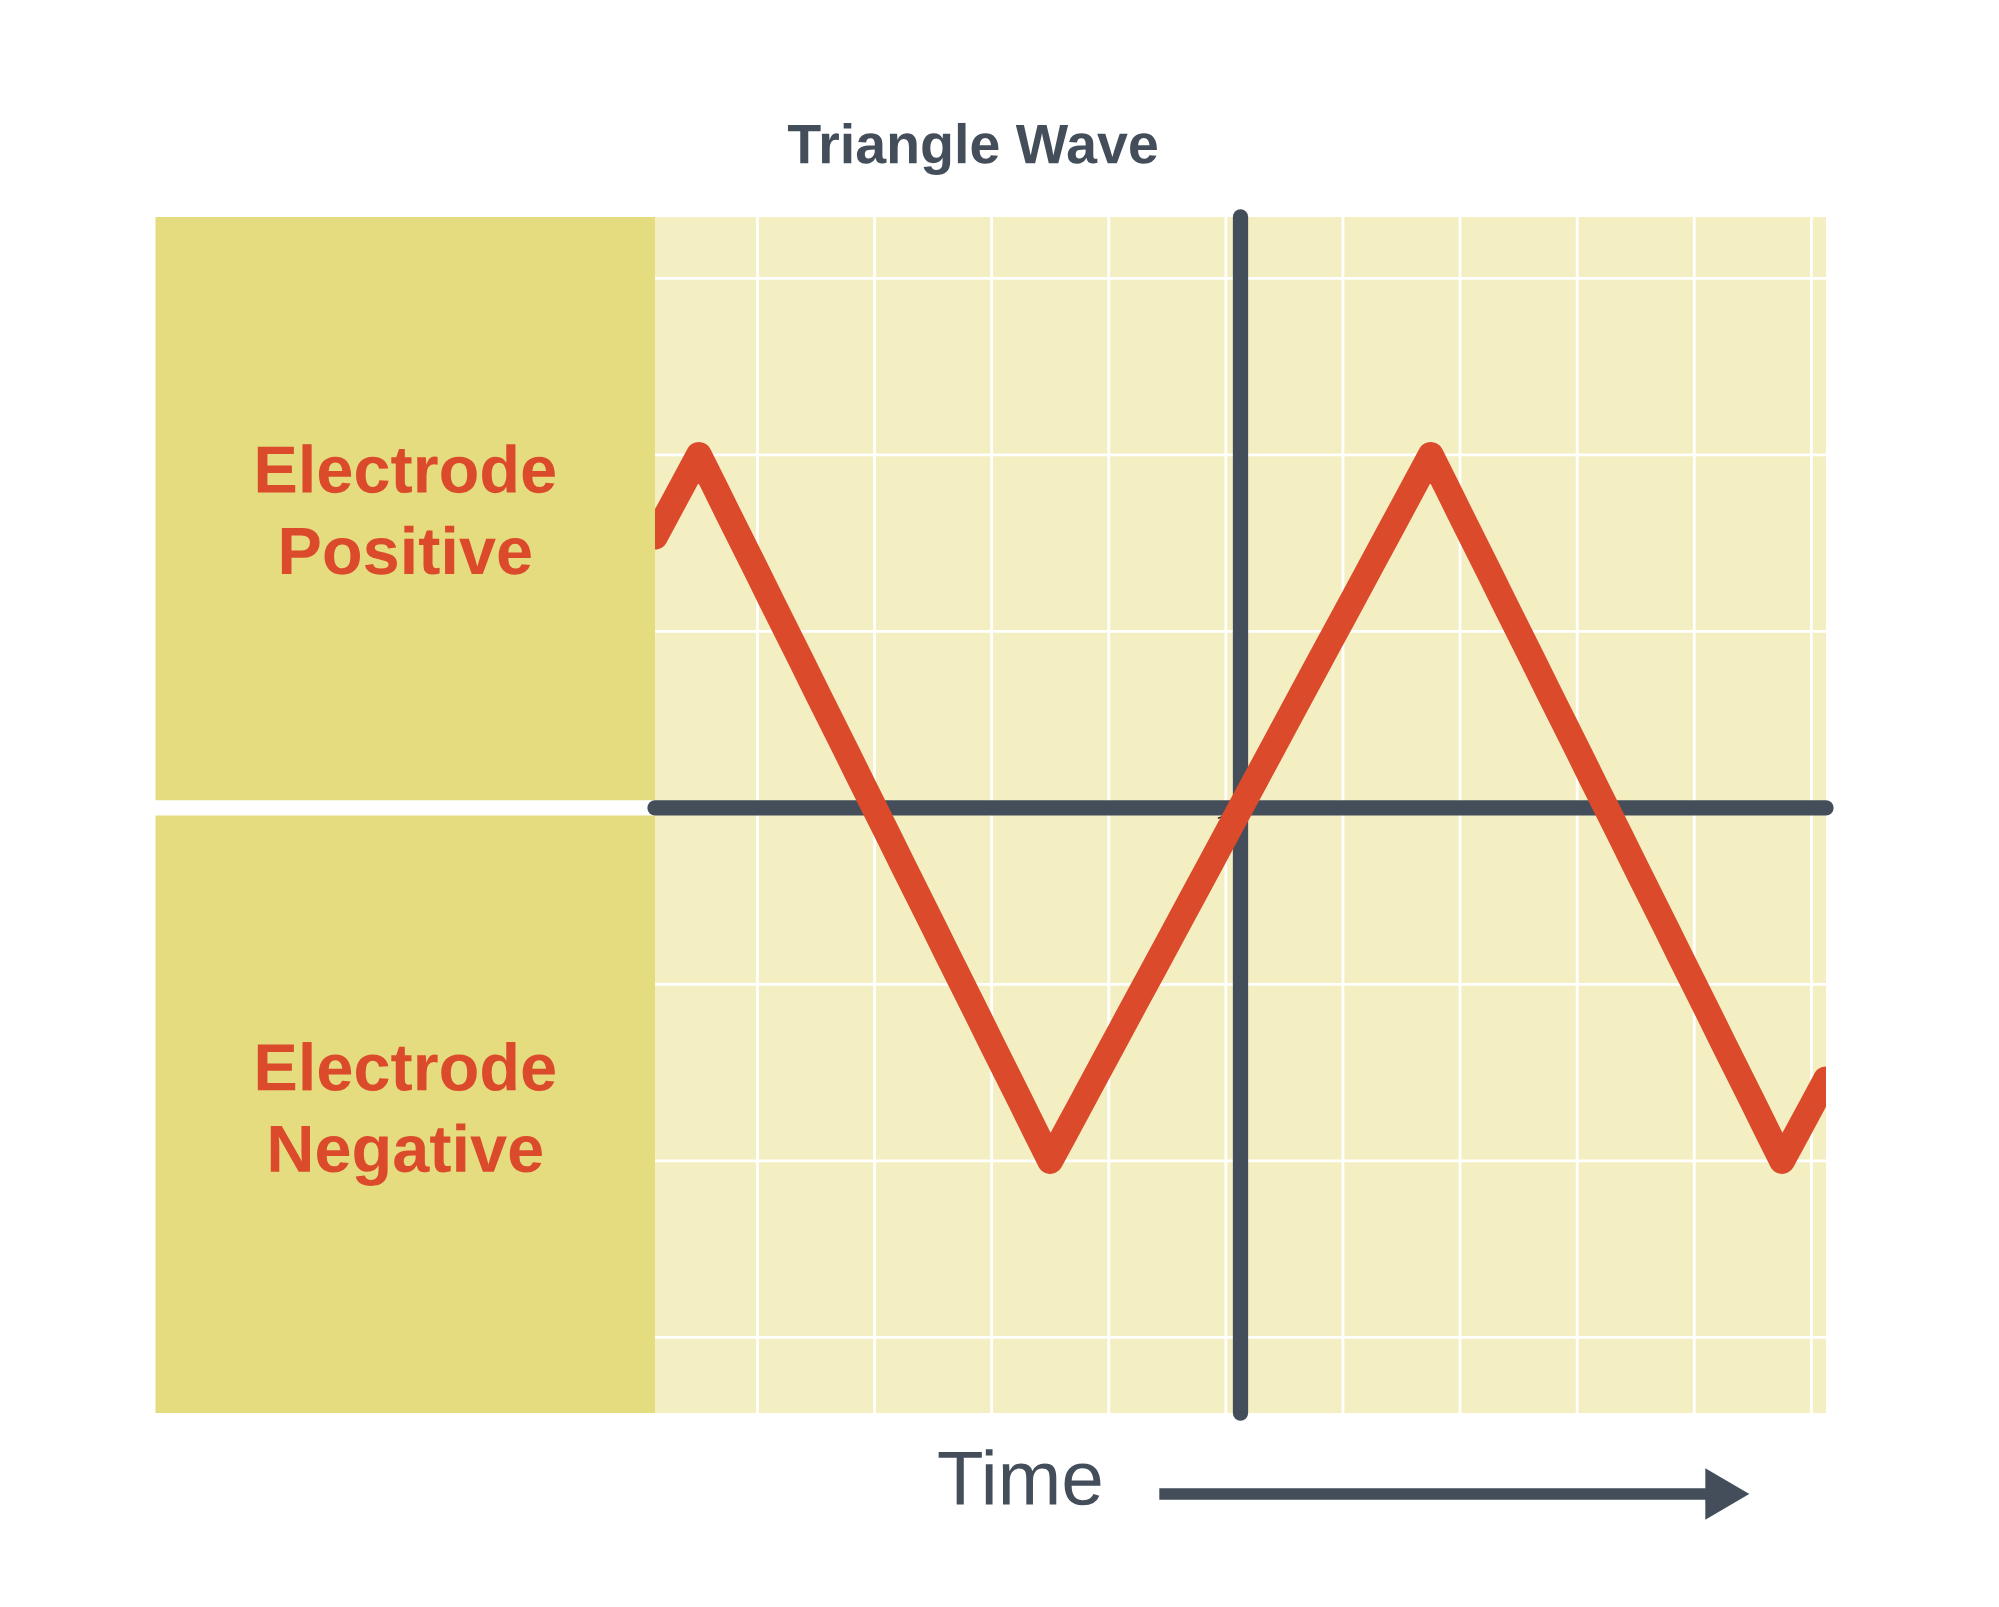 The width and height of the screenshot is (1999, 1607). What do you see at coordinates (1019, 1477) in the screenshot?
I see `x-axis-title: Time` at bounding box center [1019, 1477].